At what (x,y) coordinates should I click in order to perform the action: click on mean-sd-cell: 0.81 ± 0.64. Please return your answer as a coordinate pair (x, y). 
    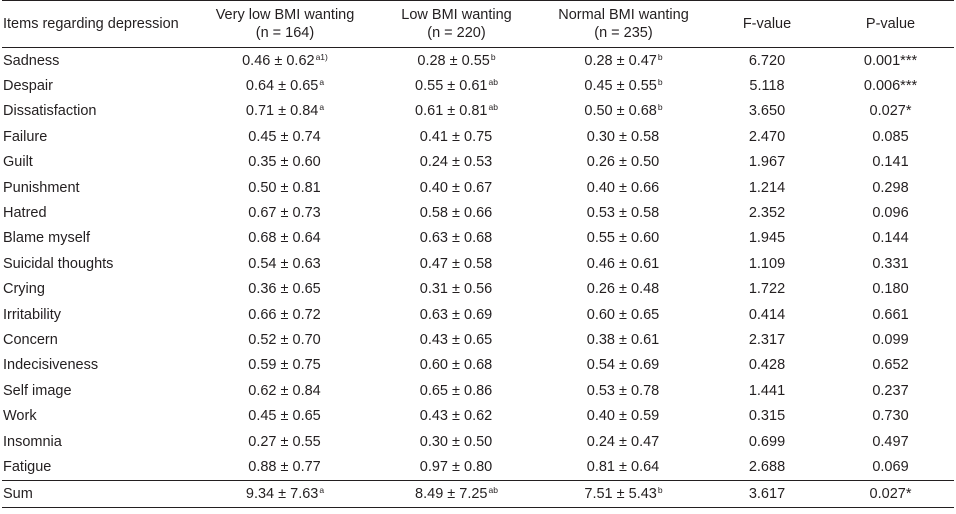
    Looking at the image, I should click on (623, 467).